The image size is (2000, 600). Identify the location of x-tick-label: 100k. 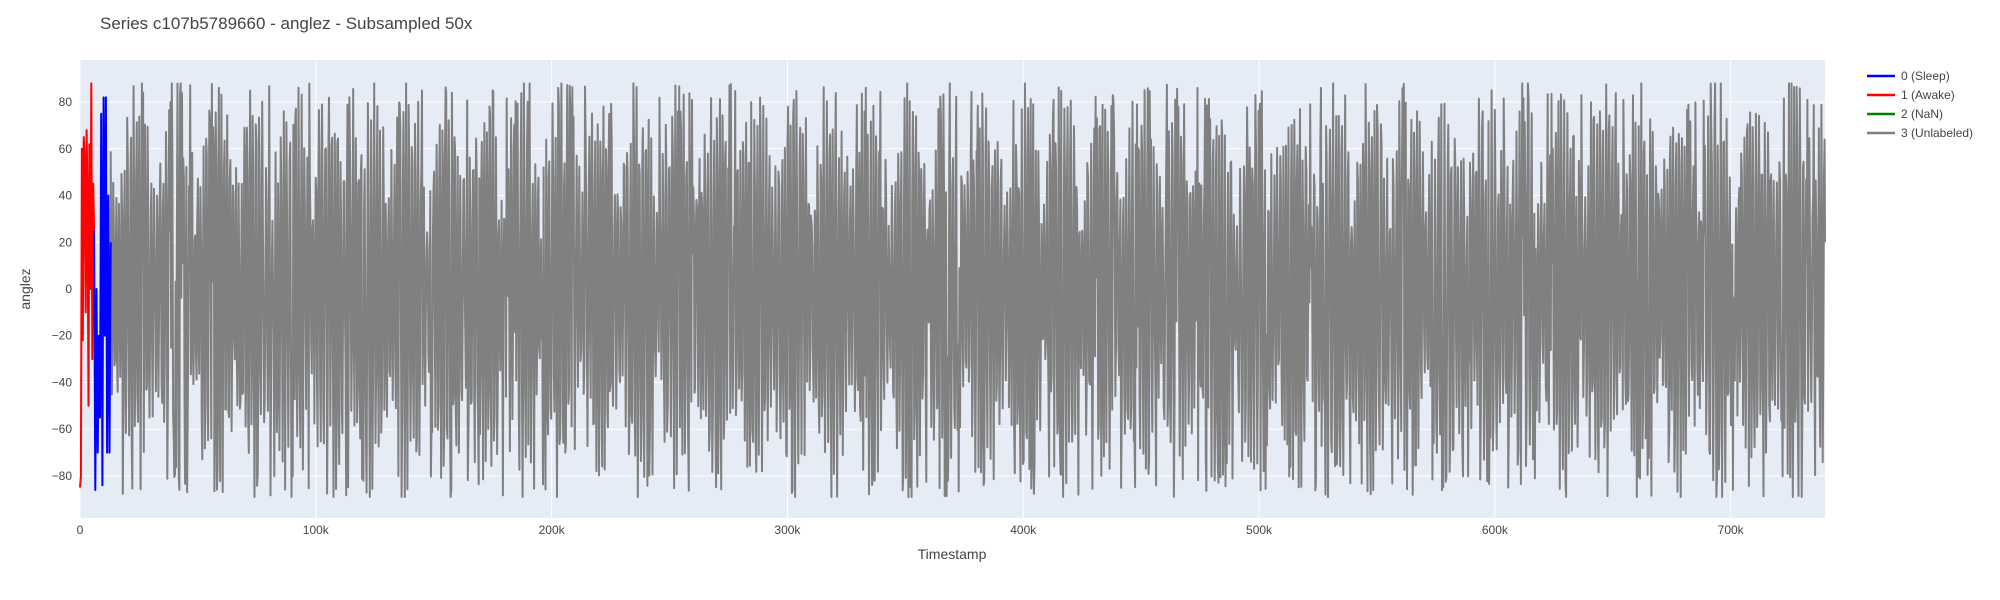
(316, 530).